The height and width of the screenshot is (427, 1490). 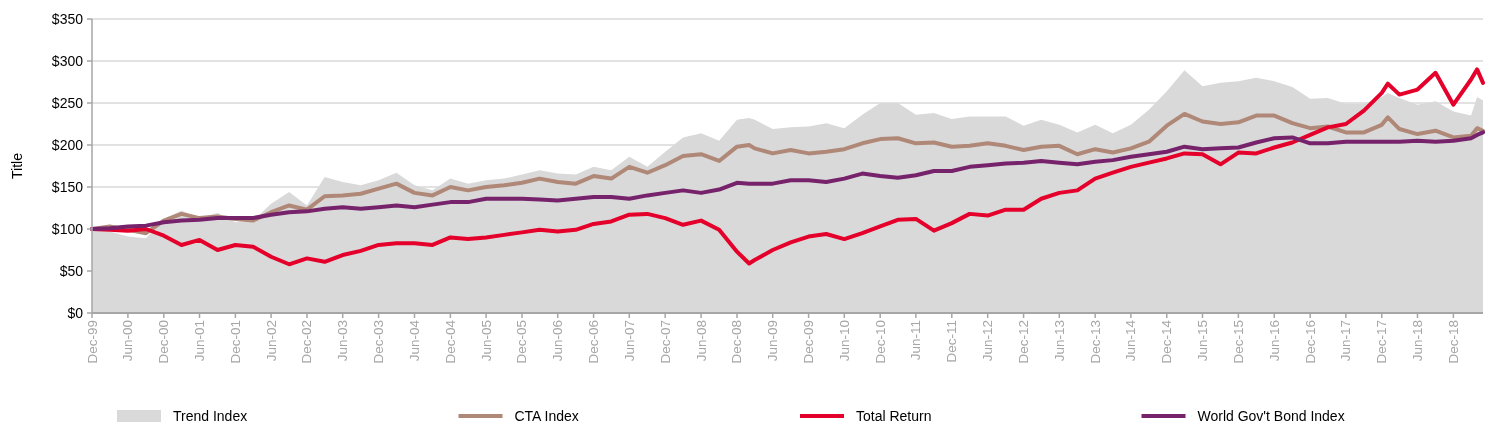 I want to click on x-tick-label: Dec-15, so click(x=1238, y=342).